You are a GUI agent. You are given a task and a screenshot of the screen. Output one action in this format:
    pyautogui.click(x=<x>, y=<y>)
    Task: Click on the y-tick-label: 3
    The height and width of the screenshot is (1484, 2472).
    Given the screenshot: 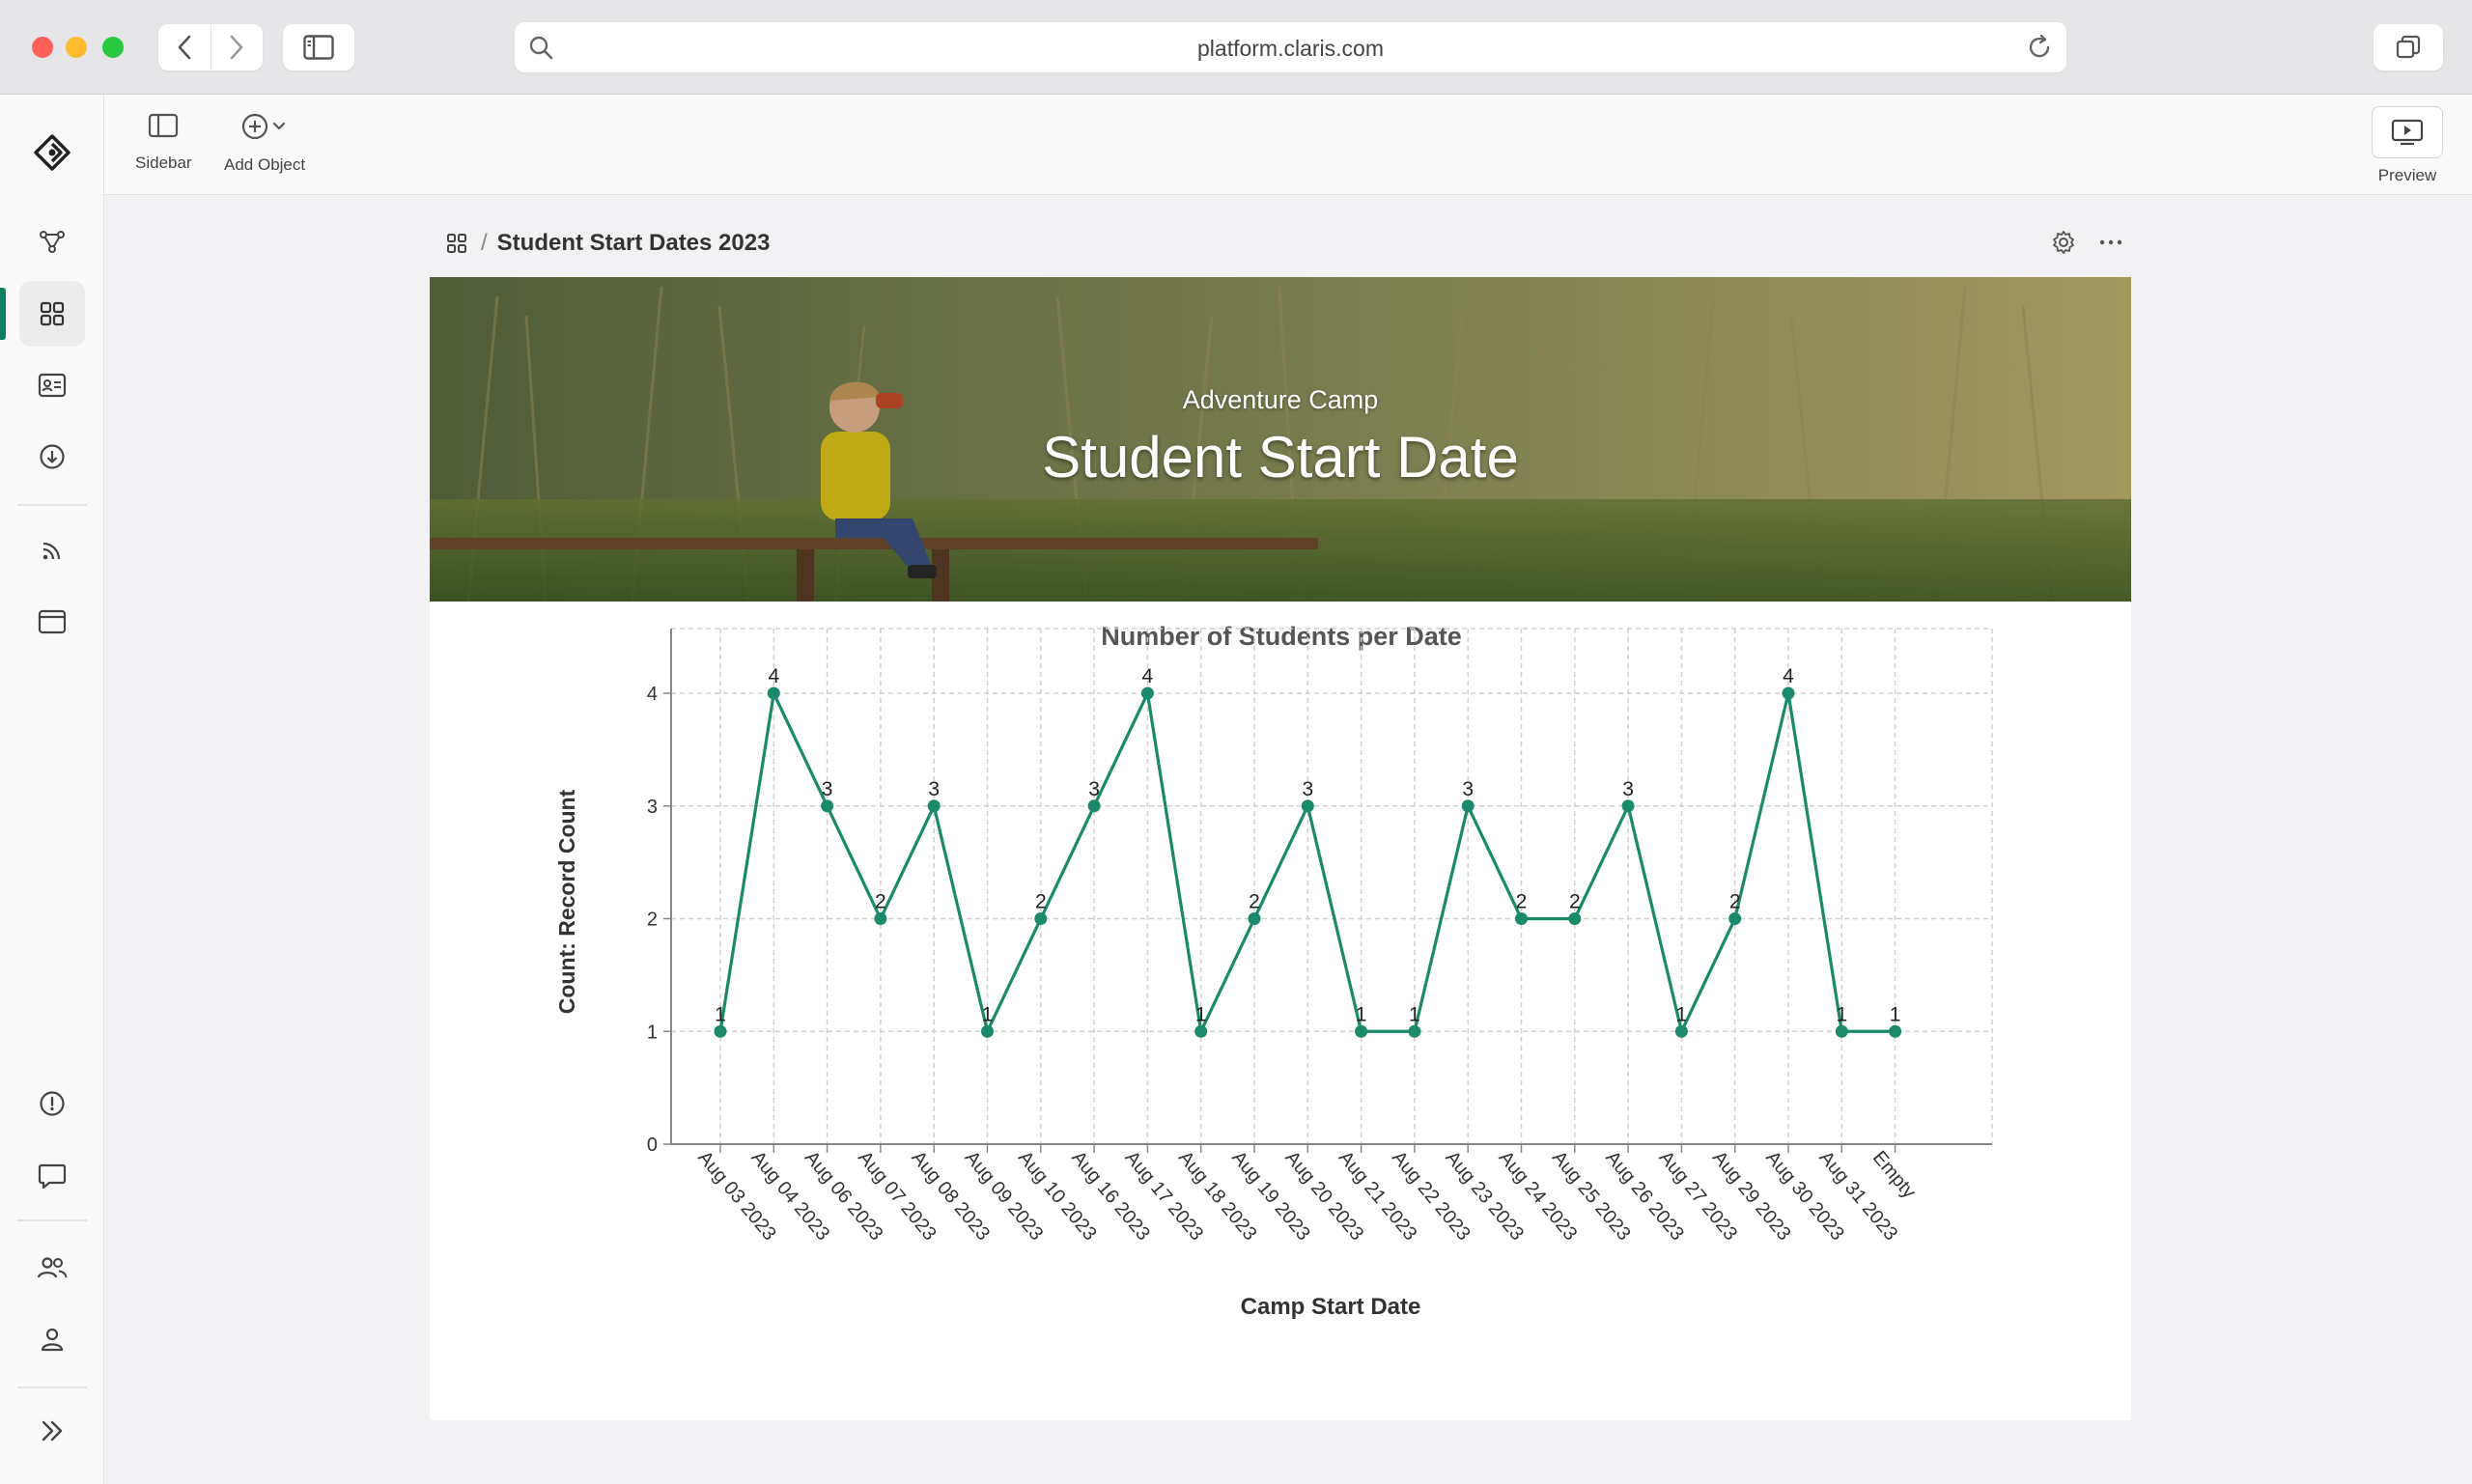 What is the action you would take?
    pyautogui.click(x=652, y=808)
    